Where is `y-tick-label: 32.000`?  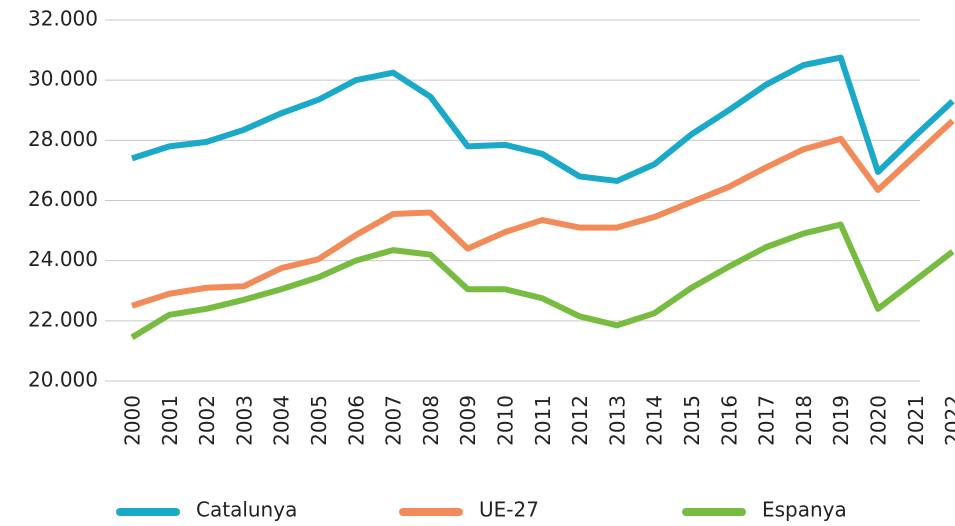 y-tick-label: 32.000 is located at coordinates (63, 19).